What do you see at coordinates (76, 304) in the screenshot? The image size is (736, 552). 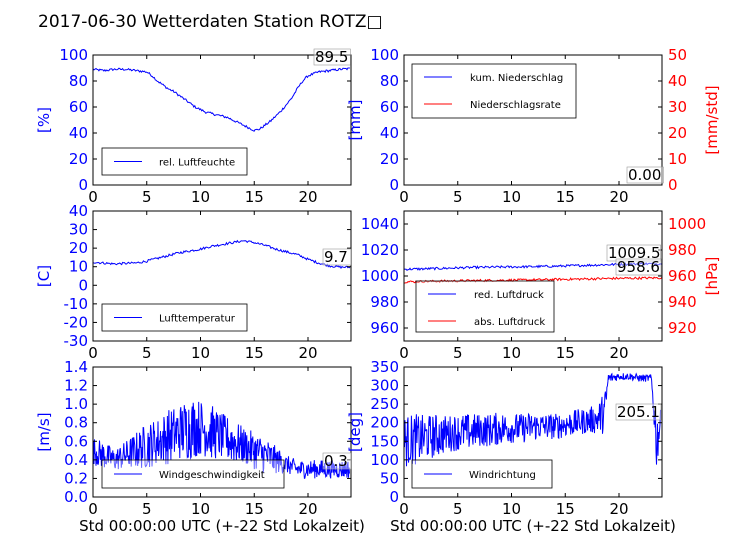 I see `y-tick-label: -10` at bounding box center [76, 304].